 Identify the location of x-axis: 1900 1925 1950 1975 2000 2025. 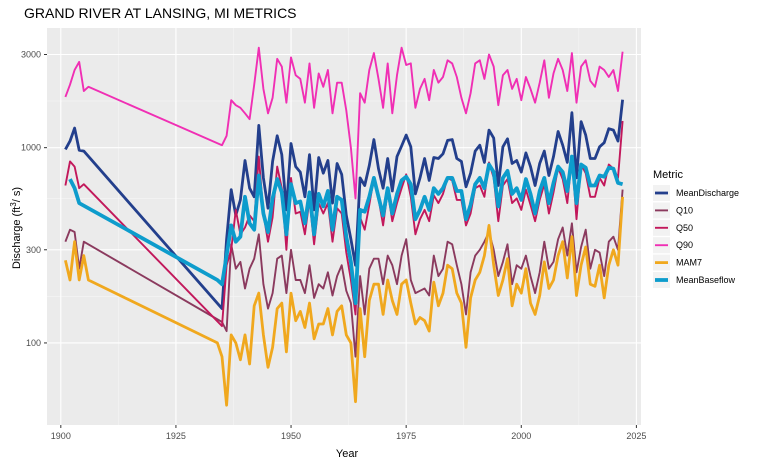
(348, 433).